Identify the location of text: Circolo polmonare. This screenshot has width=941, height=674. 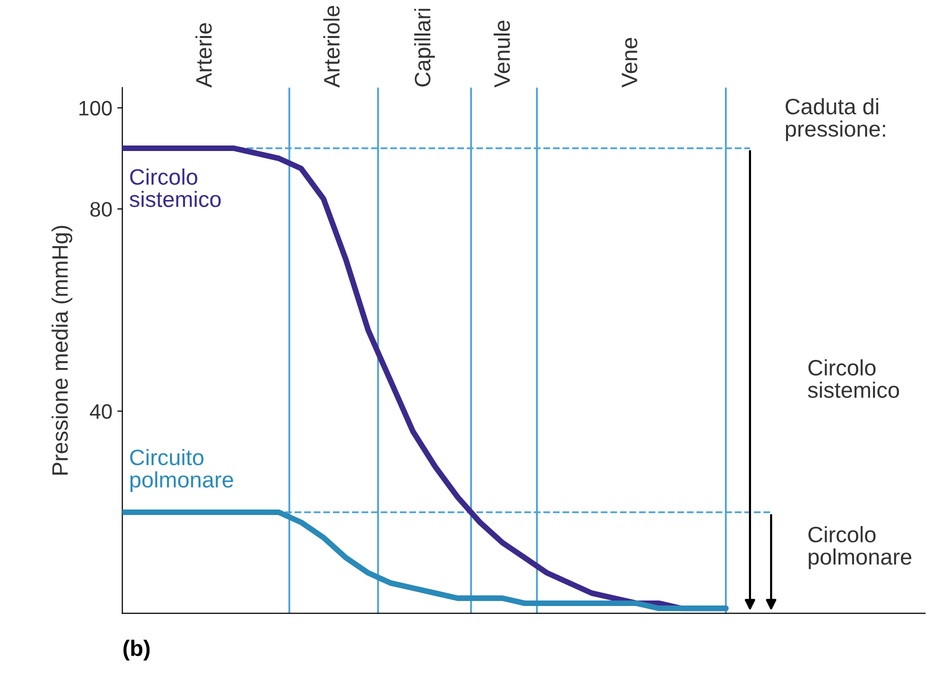
(860, 548).